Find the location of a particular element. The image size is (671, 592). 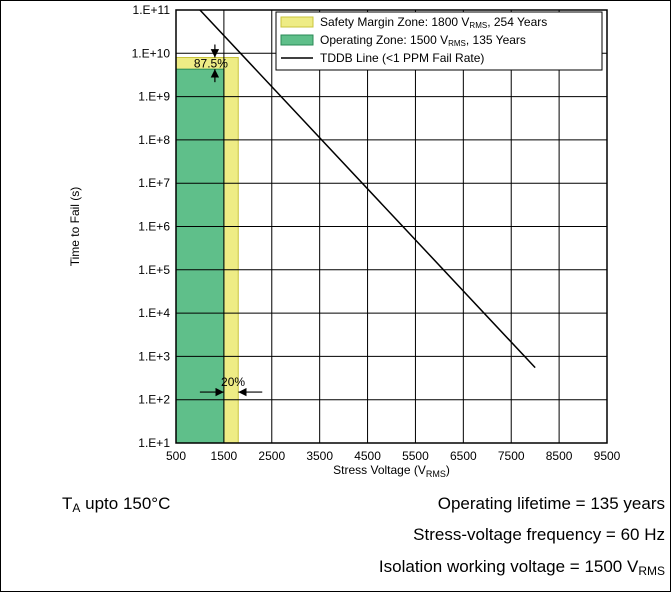

x-tick-label: 1500 is located at coordinates (224, 456).